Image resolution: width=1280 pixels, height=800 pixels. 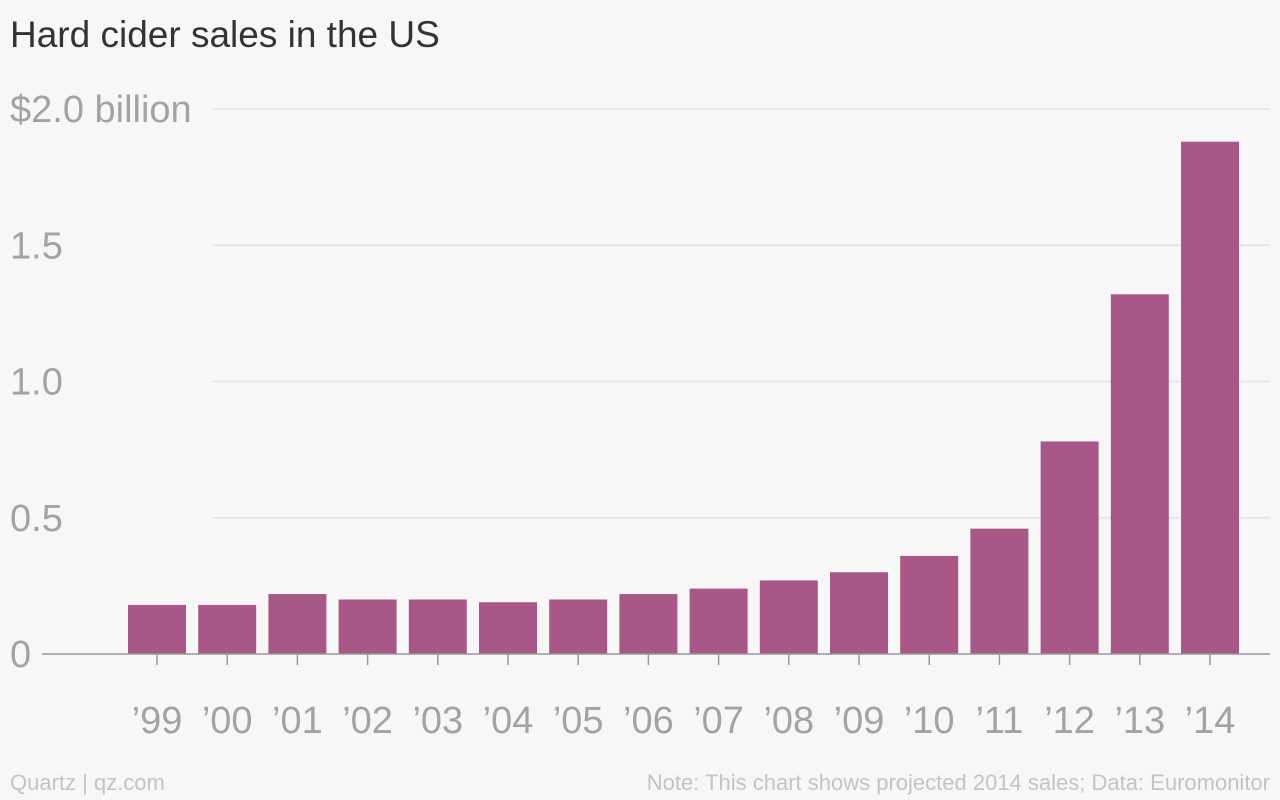 What do you see at coordinates (1139, 721) in the screenshot?
I see `x-tick-label: ’13` at bounding box center [1139, 721].